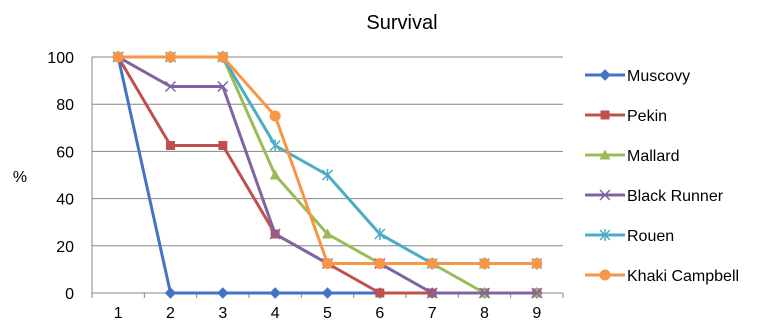 The width and height of the screenshot is (771, 328). I want to click on x-tick-label: 9, so click(536, 313).